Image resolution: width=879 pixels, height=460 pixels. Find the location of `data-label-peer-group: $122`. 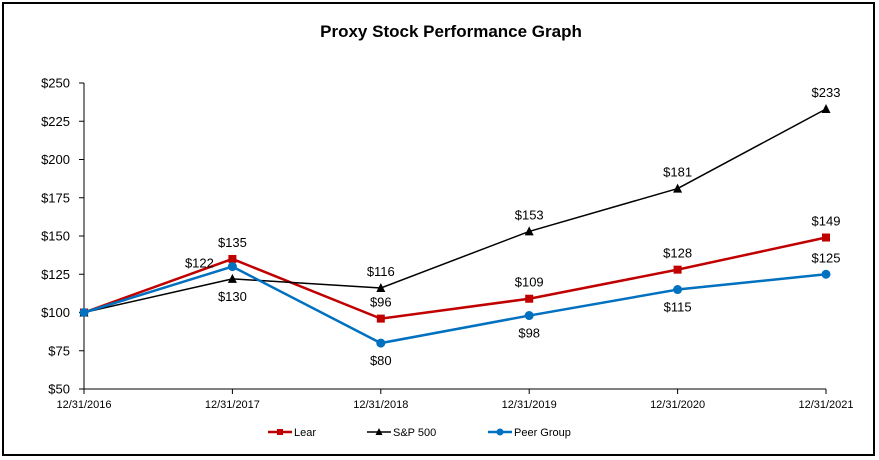

data-label-peer-group: $122 is located at coordinates (199, 263).